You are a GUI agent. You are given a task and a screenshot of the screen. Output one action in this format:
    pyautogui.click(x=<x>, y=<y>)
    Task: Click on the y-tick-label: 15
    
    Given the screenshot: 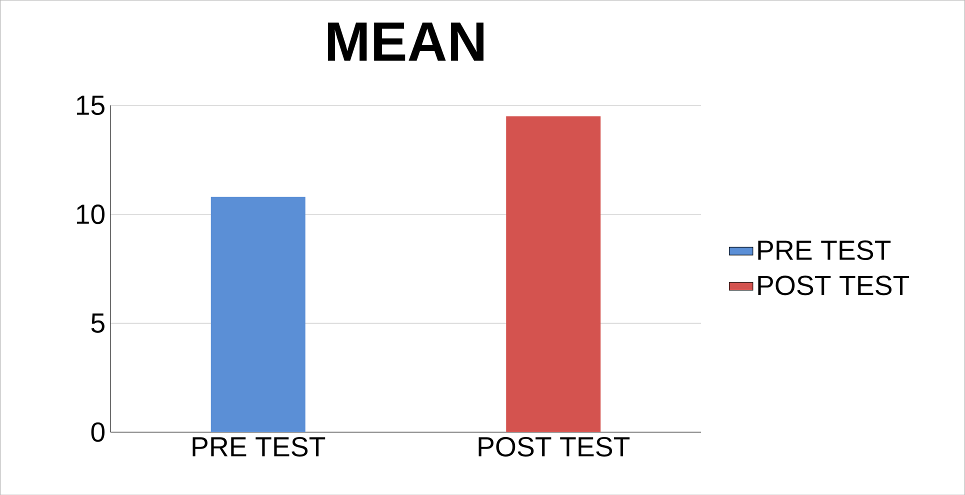 What is the action you would take?
    pyautogui.click(x=90, y=105)
    